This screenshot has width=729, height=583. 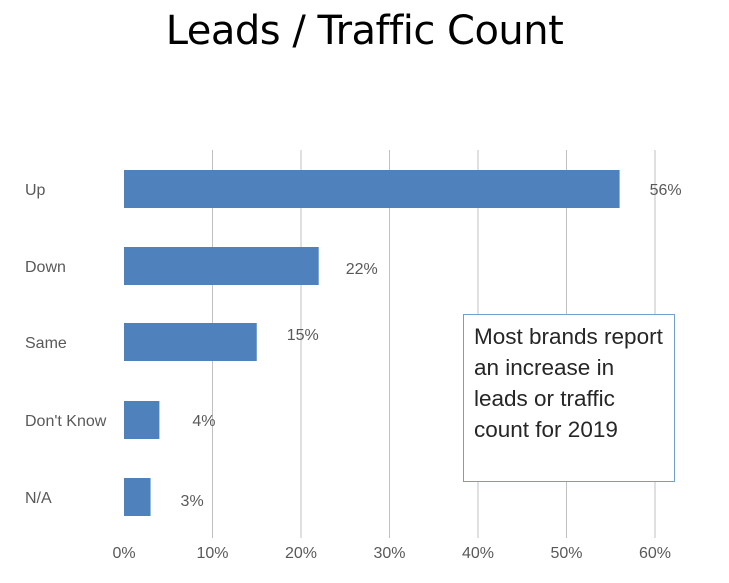 I want to click on data-label: 22%, so click(x=362, y=269).